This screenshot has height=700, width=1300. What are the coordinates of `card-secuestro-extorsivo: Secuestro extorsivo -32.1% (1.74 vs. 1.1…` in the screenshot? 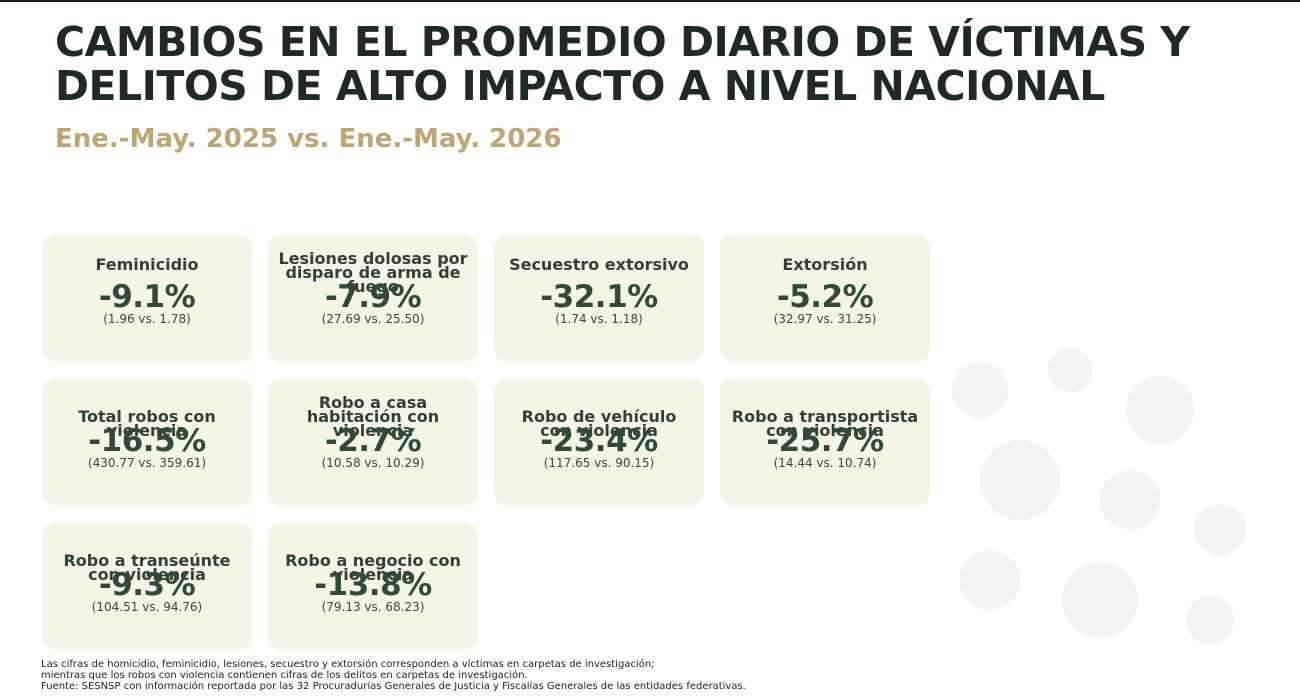 It's located at (599, 298).